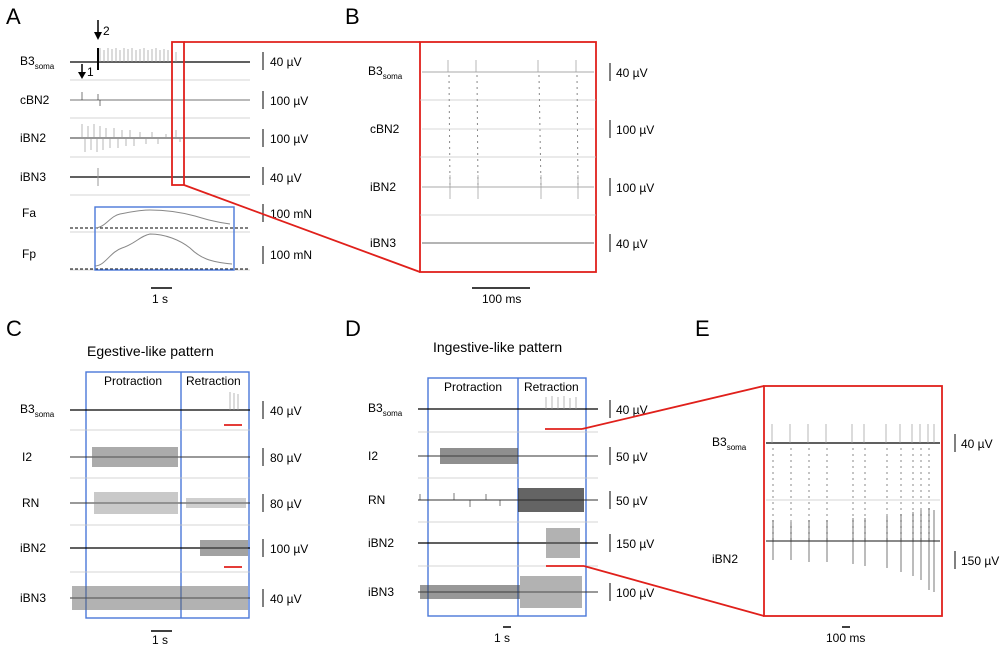  What do you see at coordinates (289, 101) in the screenshot?
I see `scale-a-cbn2: 100 µV` at bounding box center [289, 101].